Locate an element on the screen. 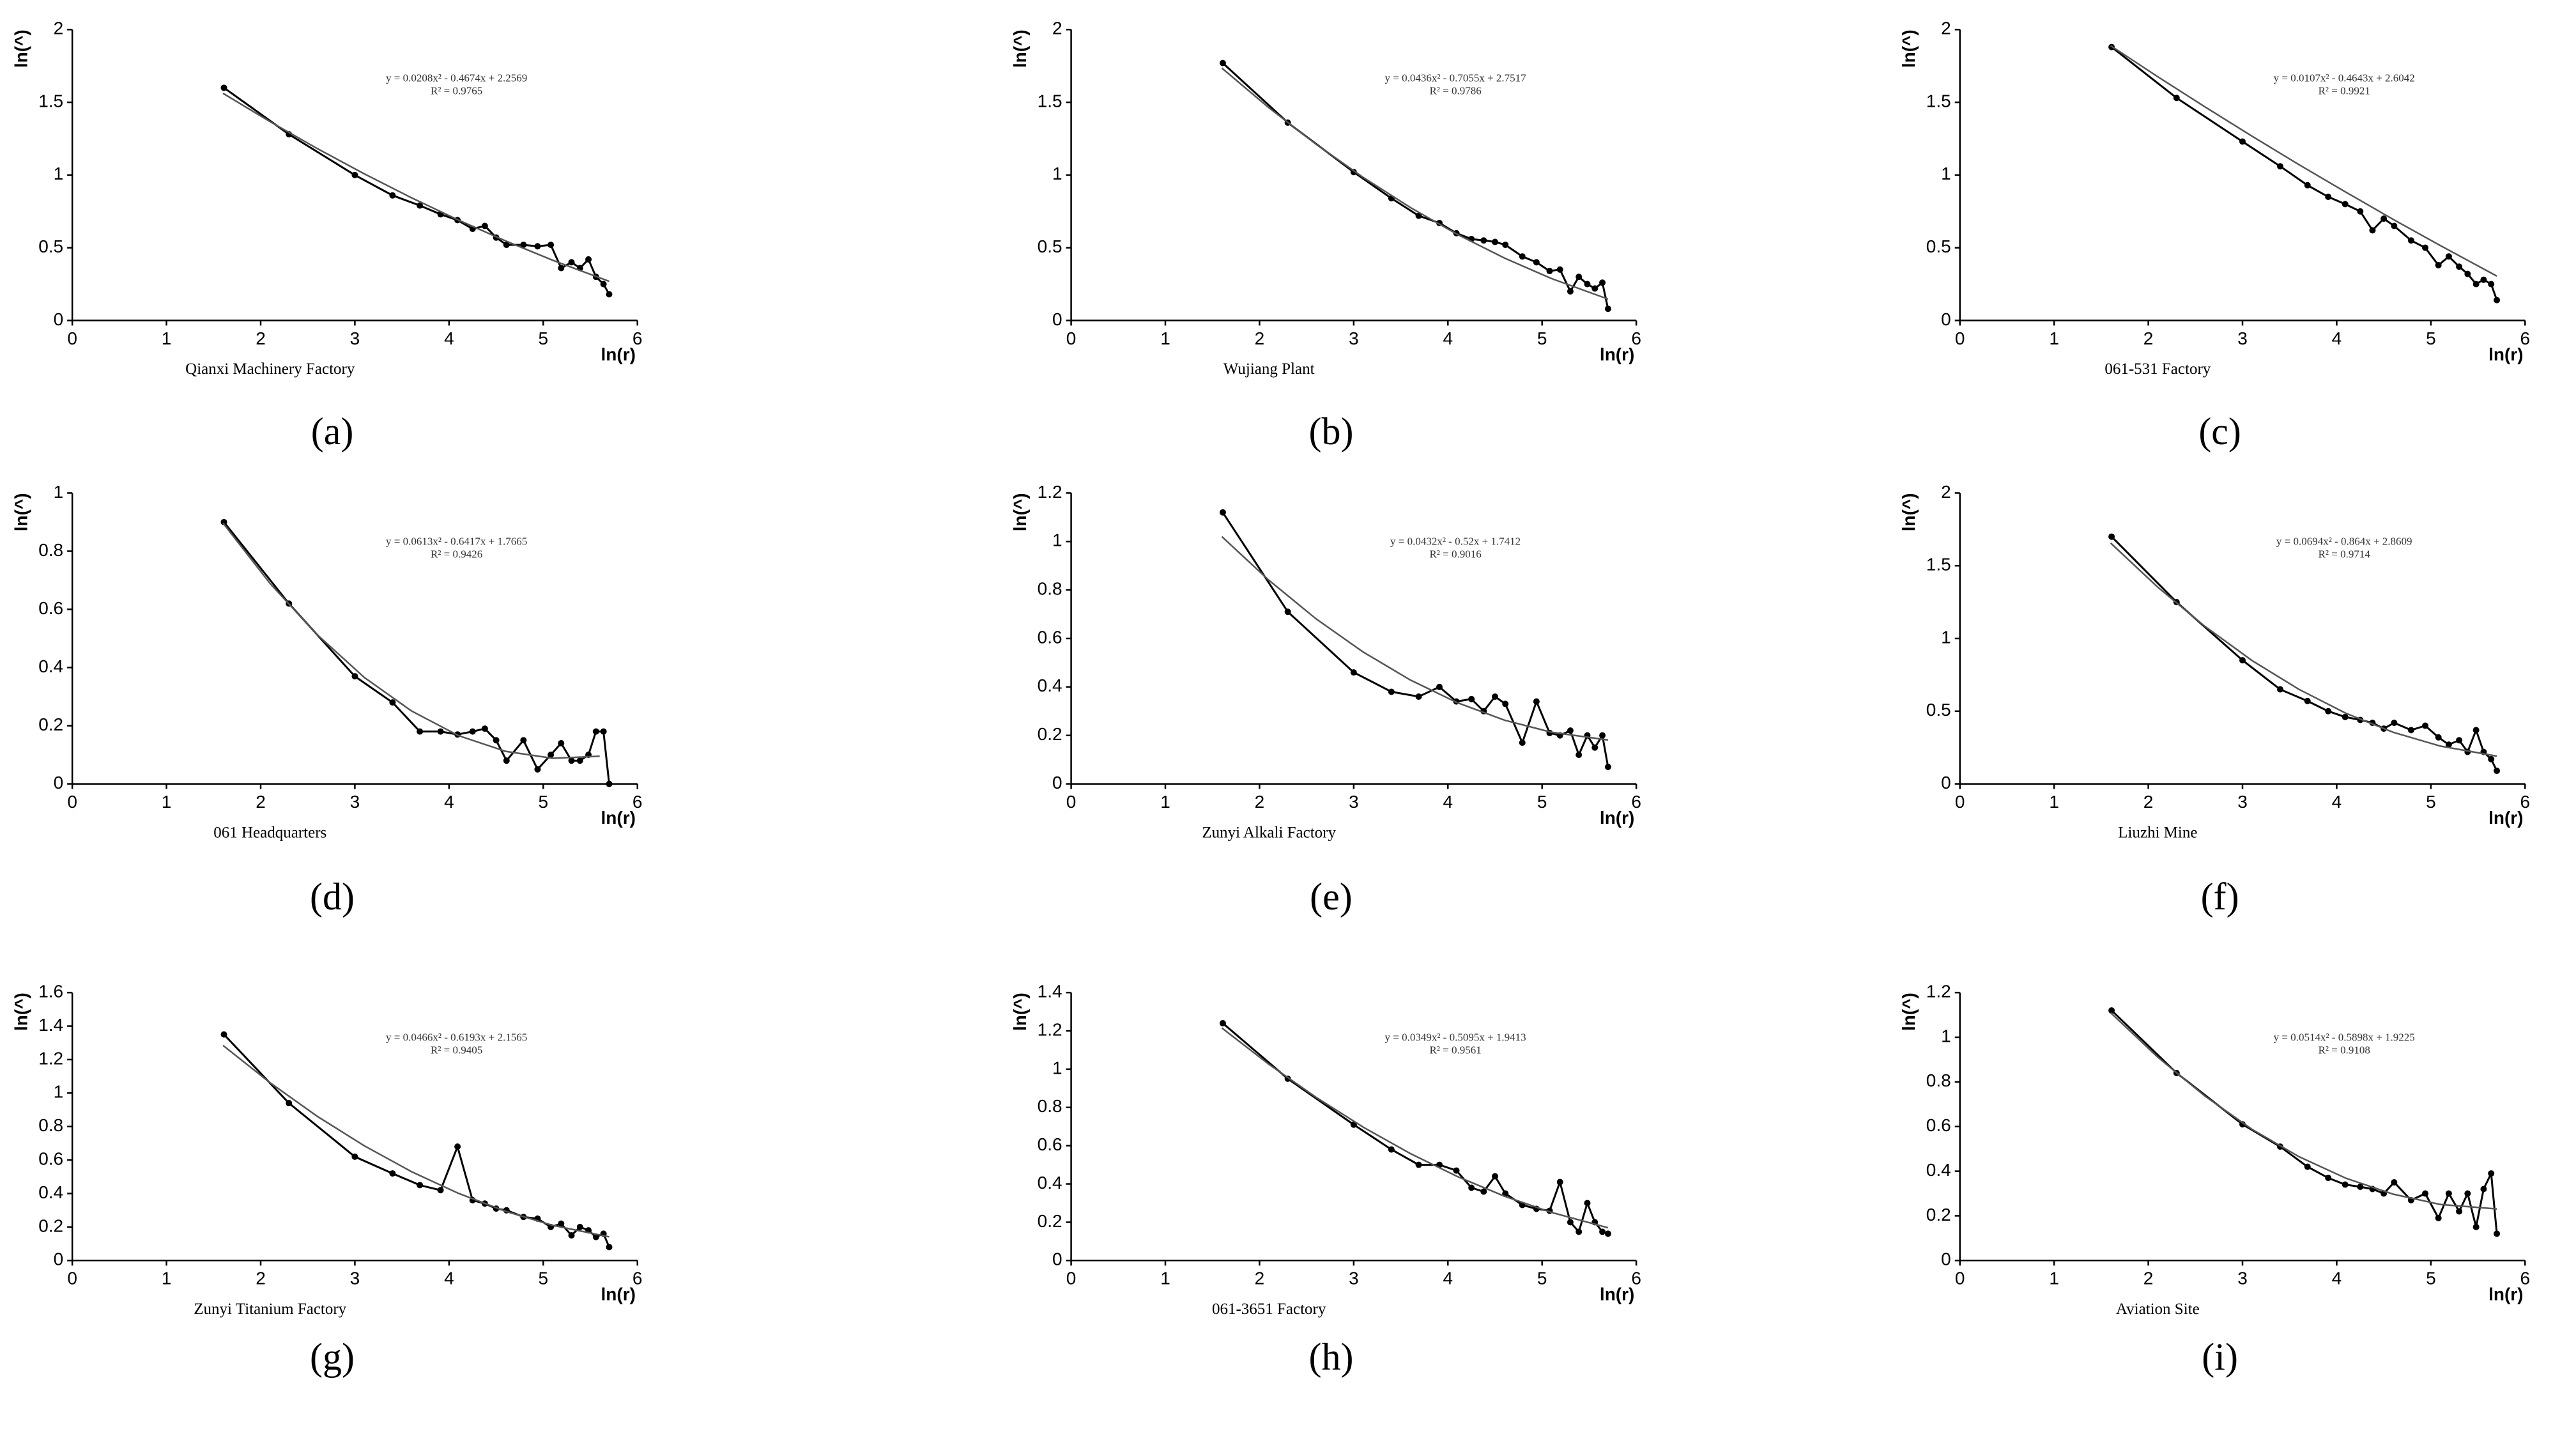 The image size is (2576, 1445). x-axis-label: ln(r) is located at coordinates (2505, 354).